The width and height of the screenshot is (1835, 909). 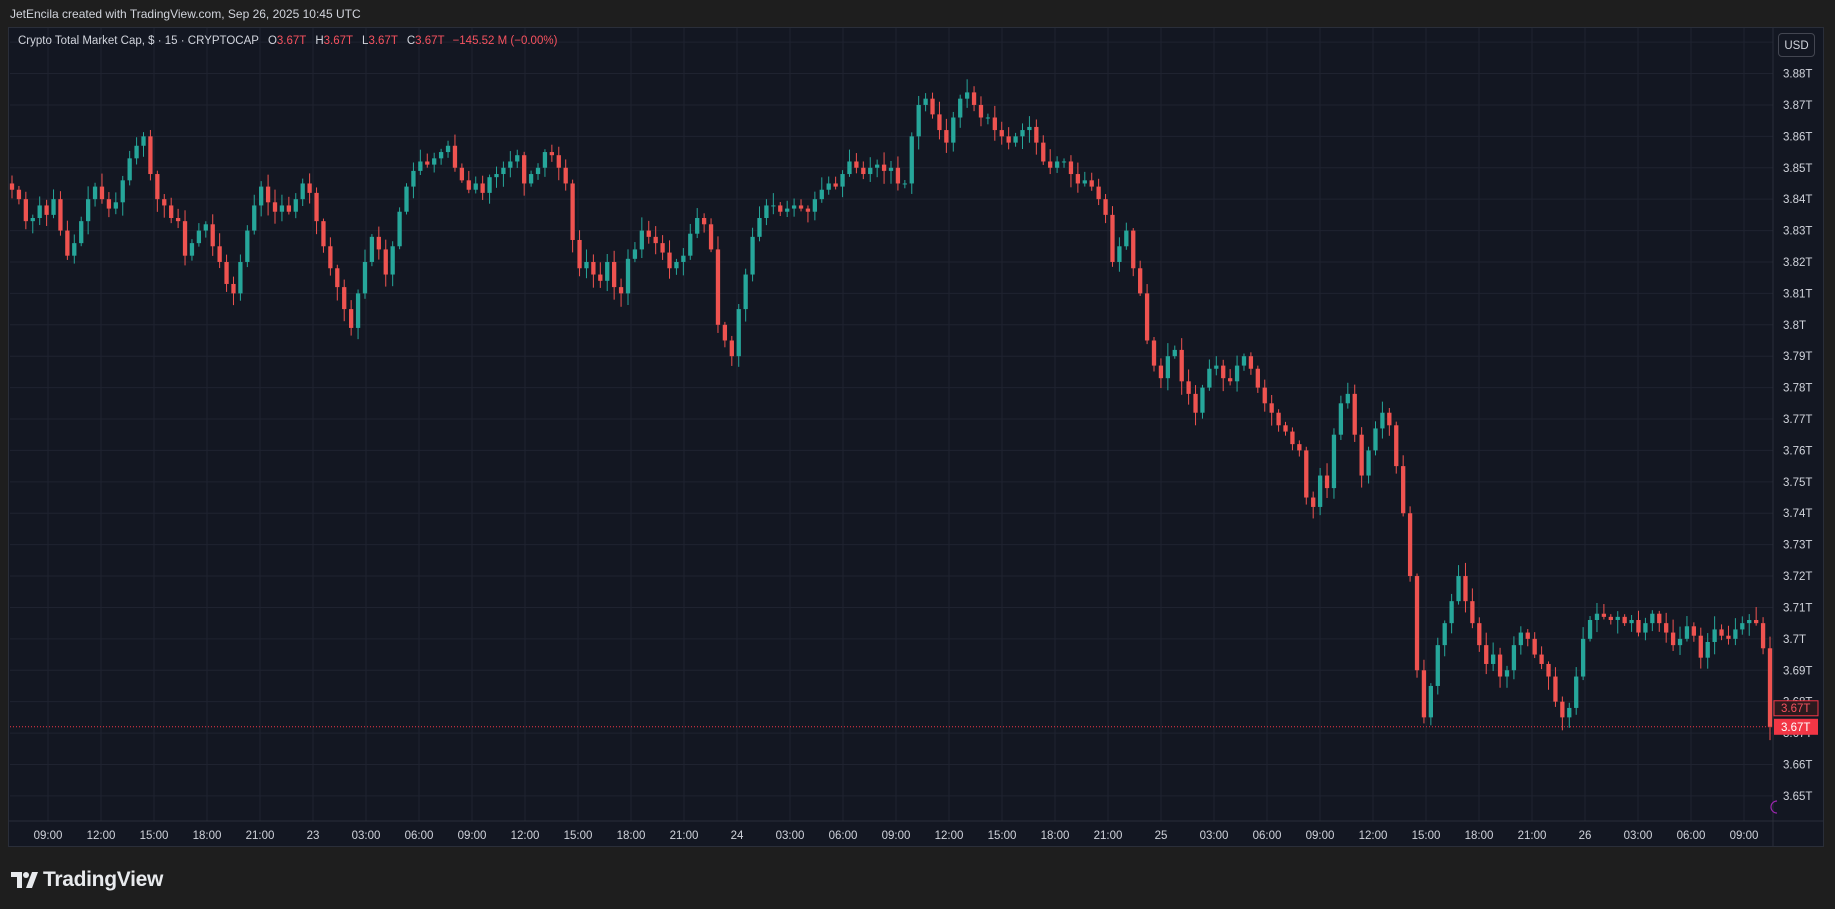 I want to click on change-value: −145.52 M (−0.00%), so click(x=505, y=41).